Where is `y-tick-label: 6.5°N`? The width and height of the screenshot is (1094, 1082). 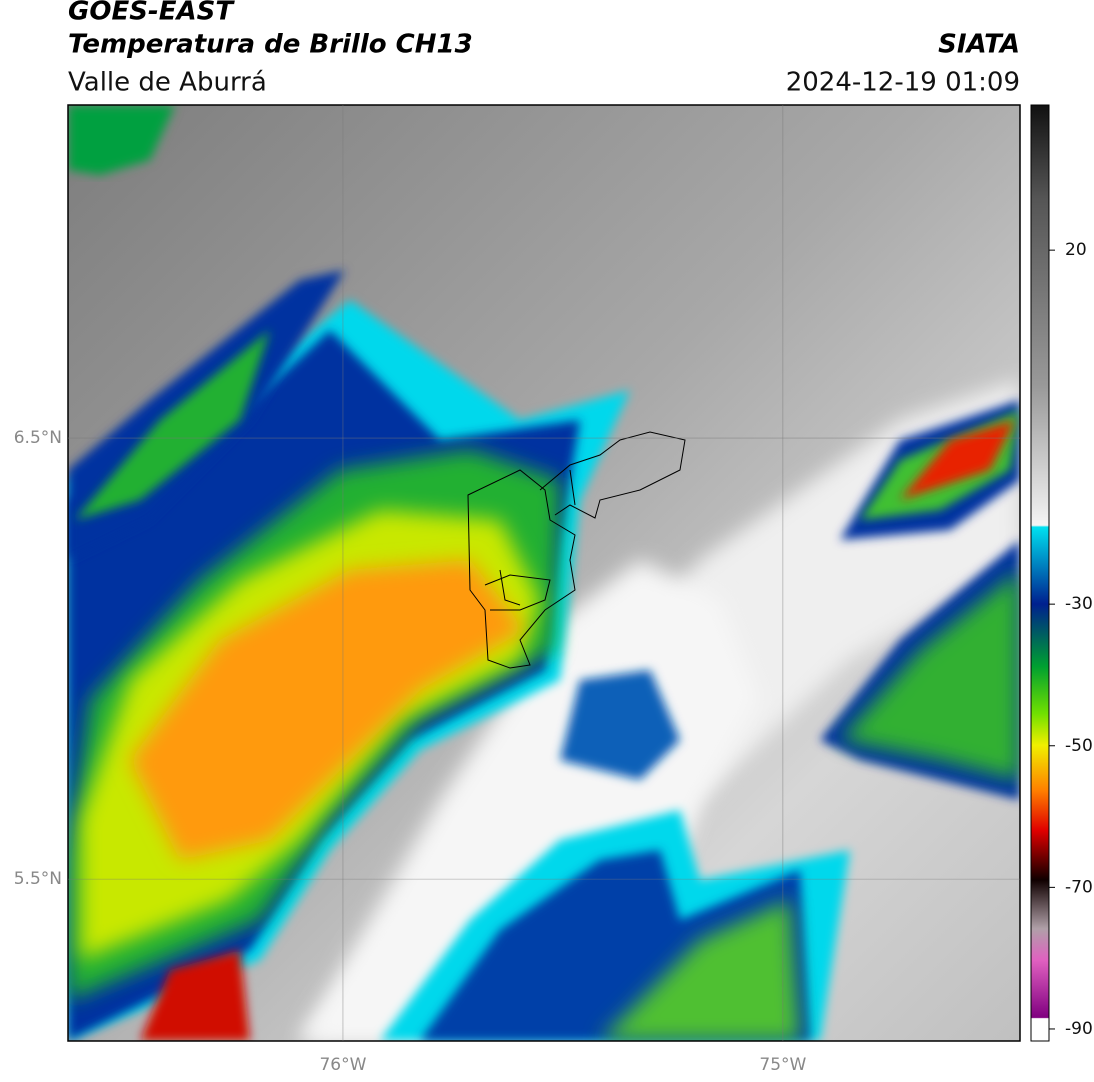 y-tick-label: 6.5°N is located at coordinates (38, 438).